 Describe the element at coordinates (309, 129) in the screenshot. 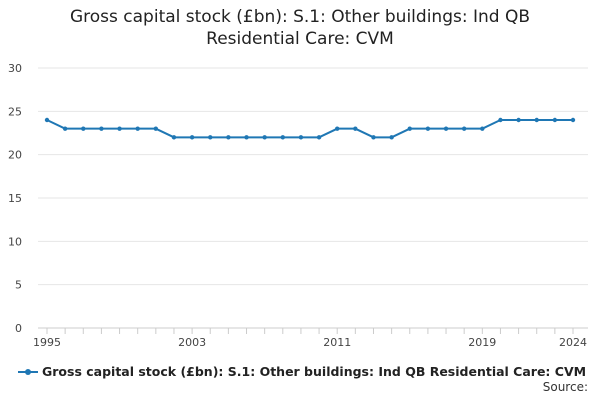

I see `series-line` at that location.